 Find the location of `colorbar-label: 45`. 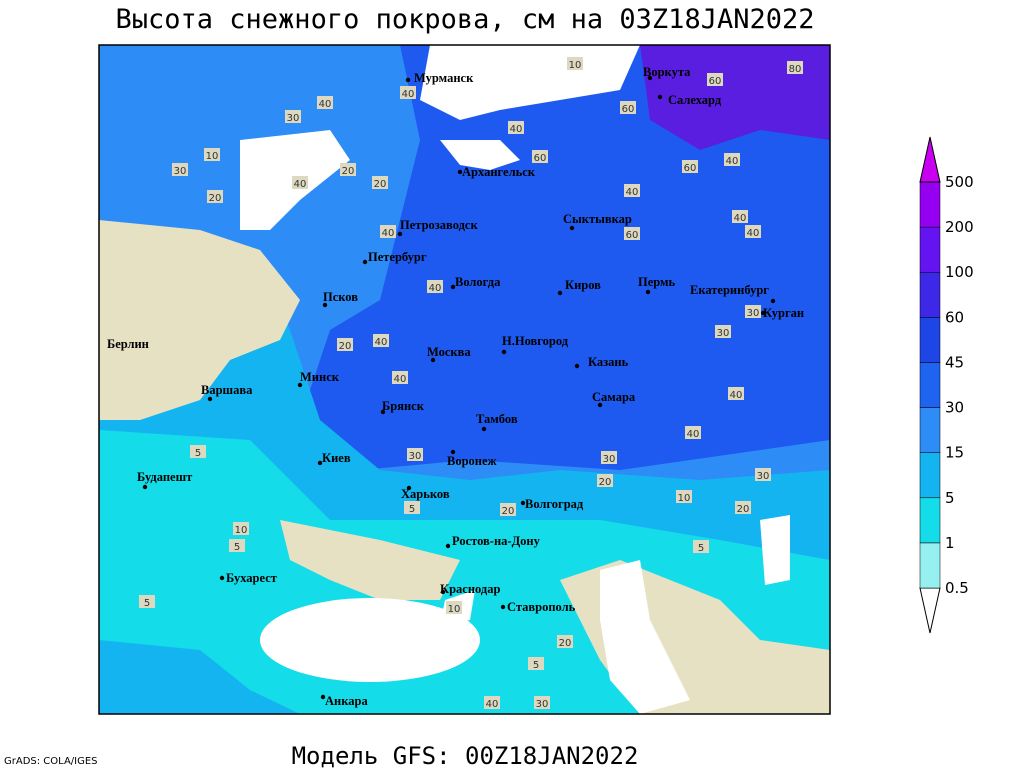

colorbar-label: 45 is located at coordinates (954, 362).